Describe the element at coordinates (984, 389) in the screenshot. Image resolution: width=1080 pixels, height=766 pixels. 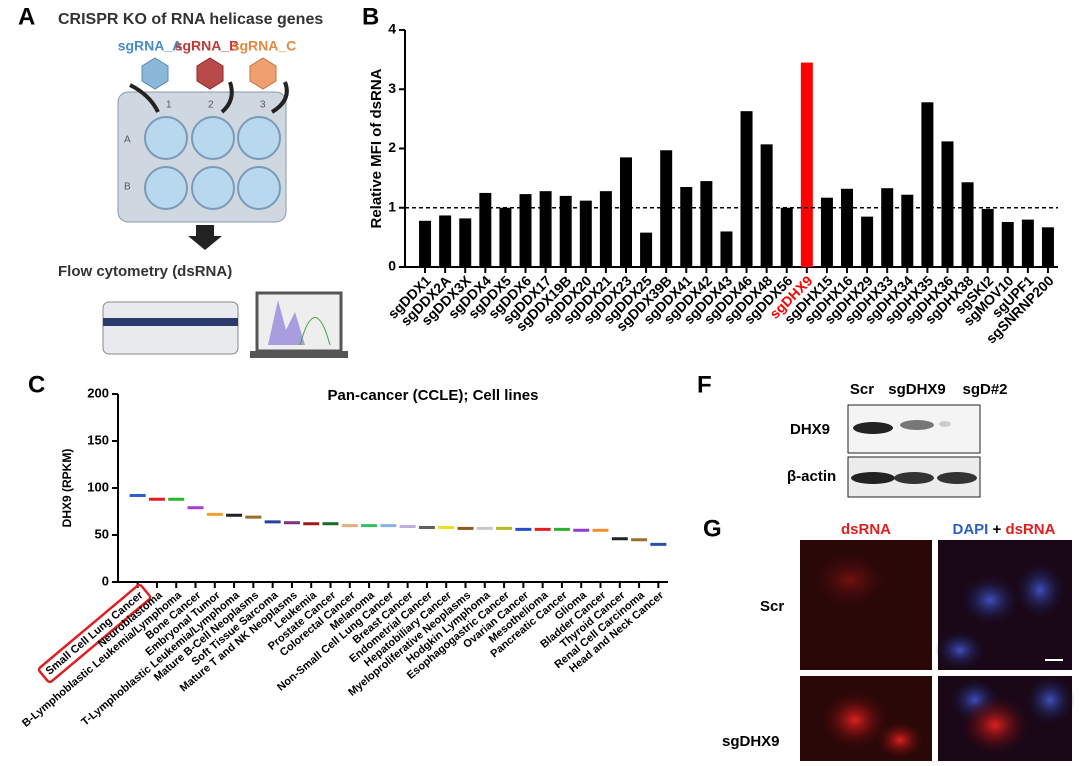
I see `lane-label: sgD#2` at that location.